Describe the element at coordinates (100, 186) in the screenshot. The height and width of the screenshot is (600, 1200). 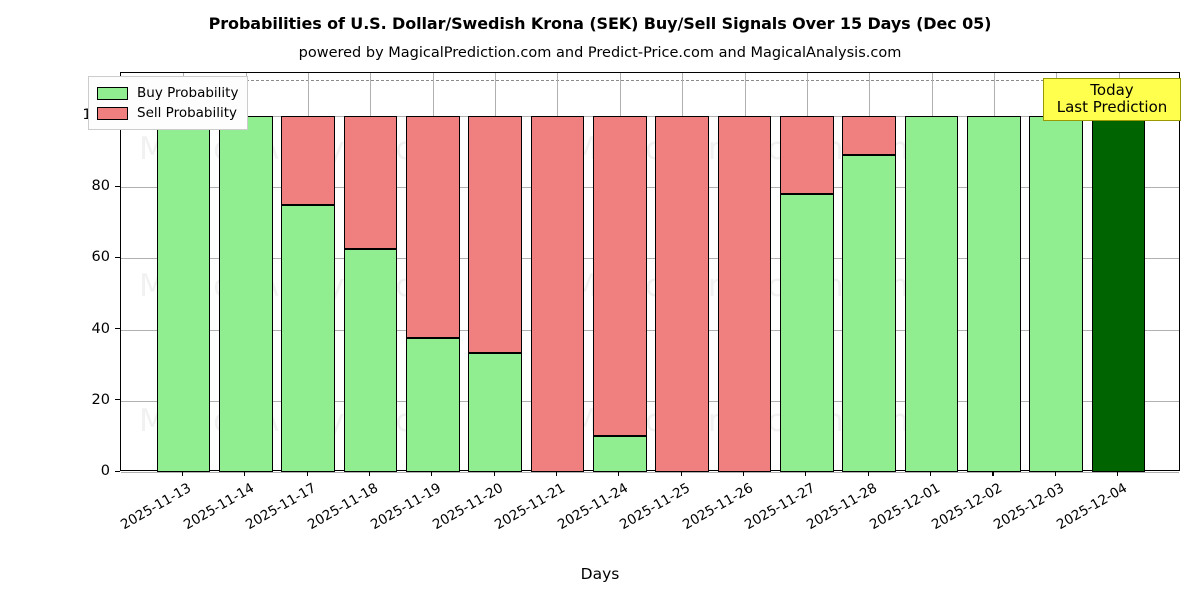
I see `y-tick-label: 80` at that location.